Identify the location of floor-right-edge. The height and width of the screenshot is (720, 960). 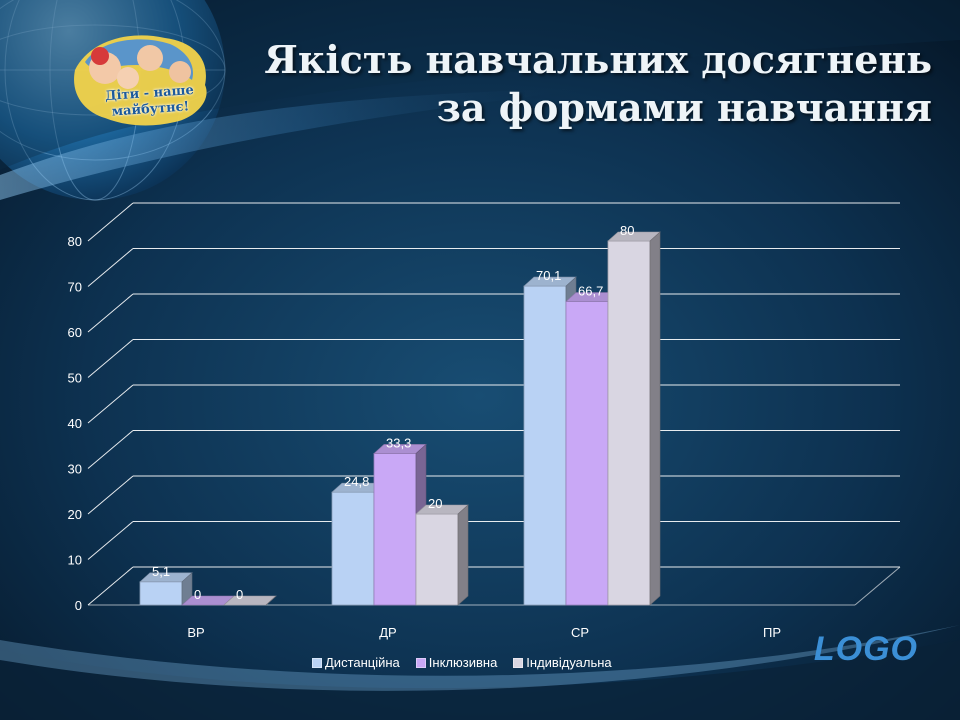
(877, 586).